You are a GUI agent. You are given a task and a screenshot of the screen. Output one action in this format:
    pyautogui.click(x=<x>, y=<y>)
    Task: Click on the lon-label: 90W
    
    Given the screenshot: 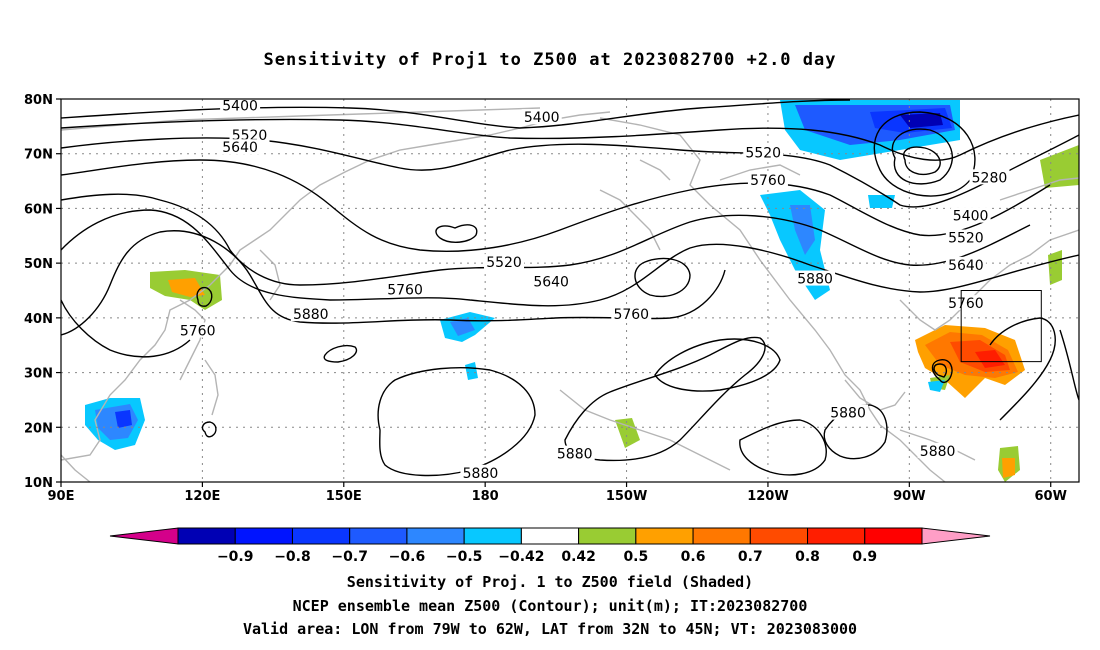 What is the action you would take?
    pyautogui.click(x=909, y=496)
    